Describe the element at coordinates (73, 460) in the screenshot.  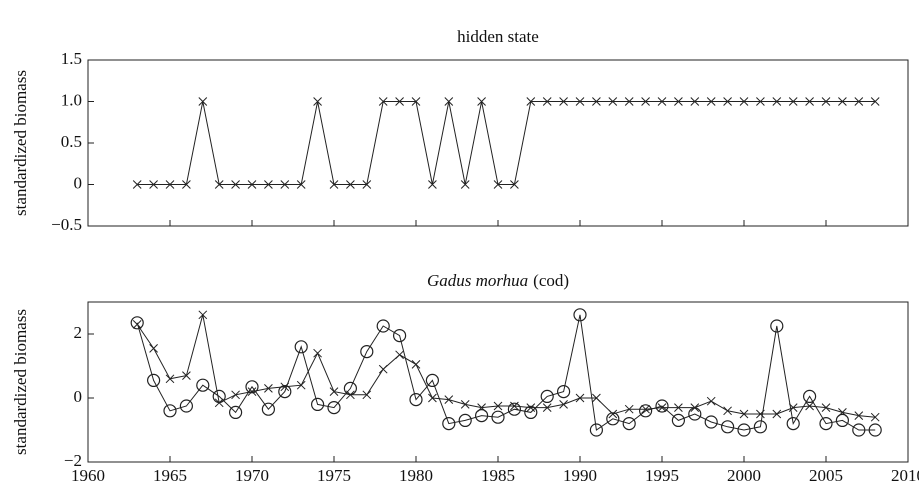
I see `y-tick-label: −2` at that location.